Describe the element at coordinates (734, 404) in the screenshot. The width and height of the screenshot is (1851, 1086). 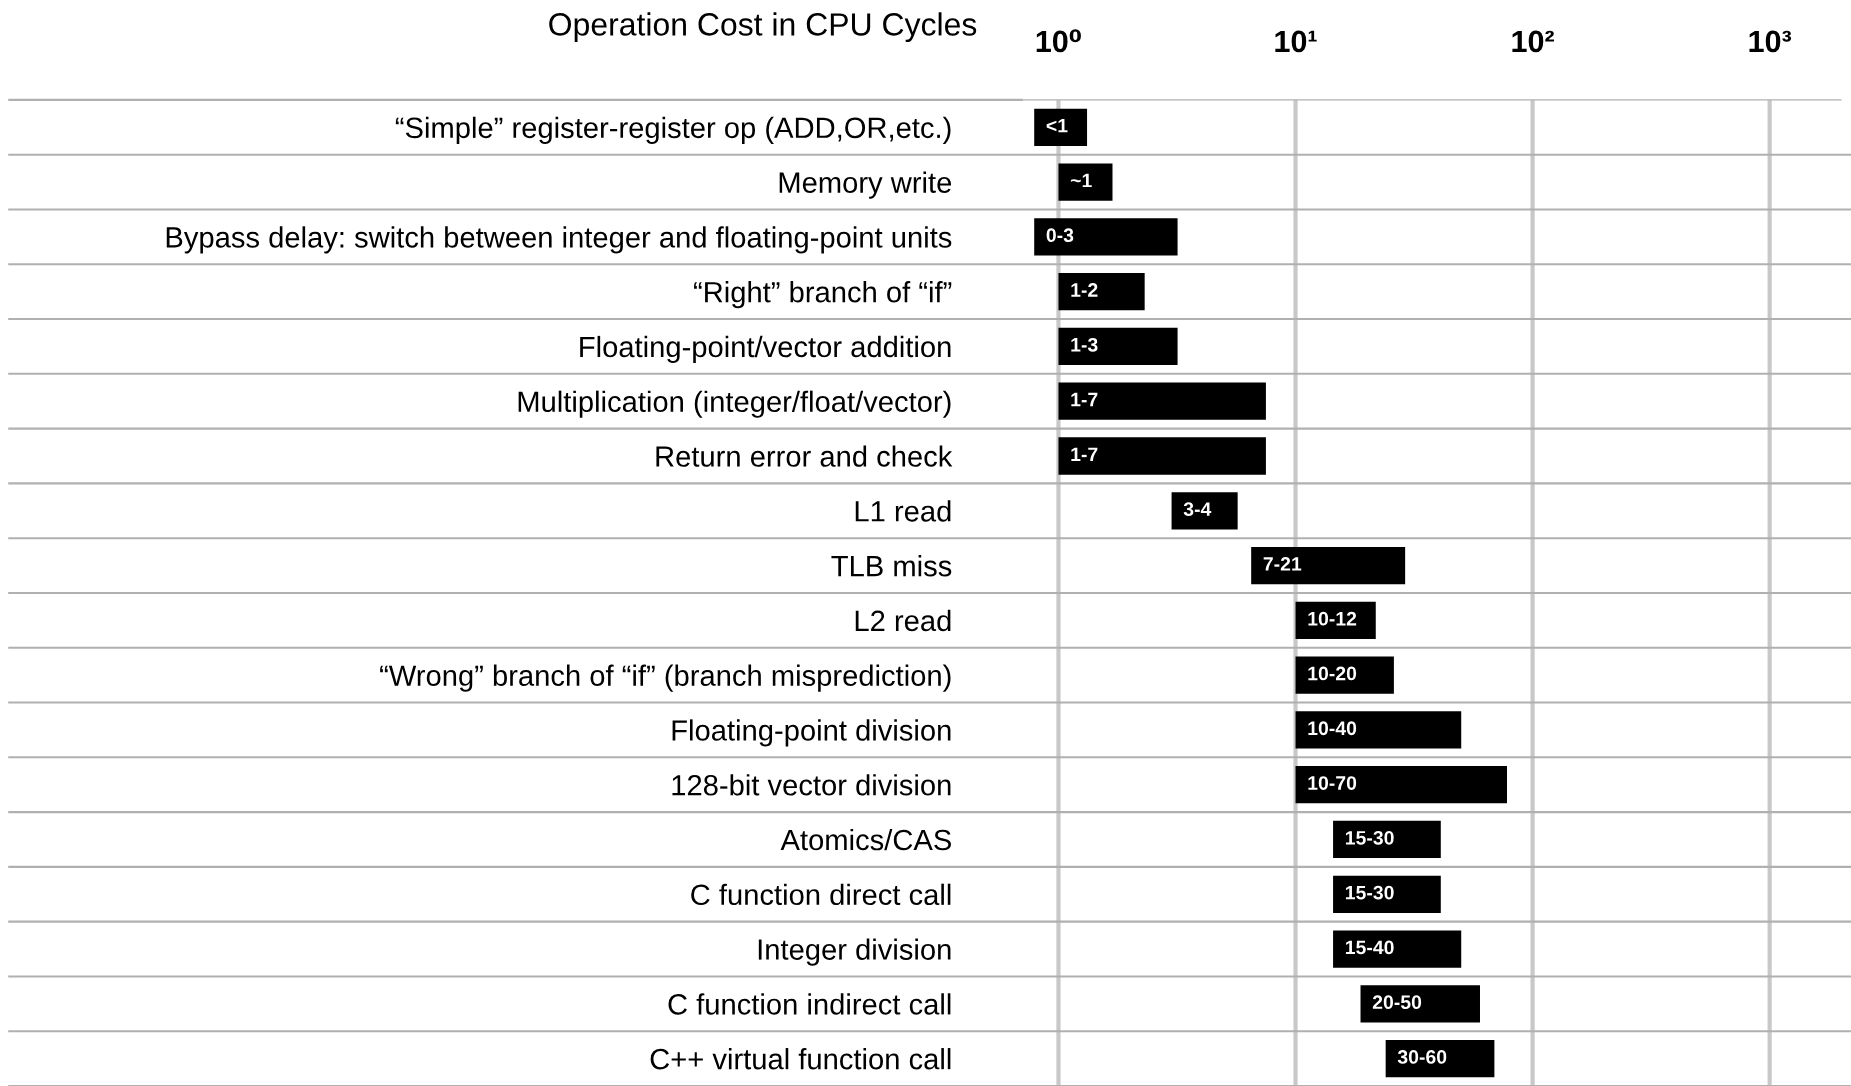
I see `y-tick-label: Multiplication (integer/float/vector)` at that location.